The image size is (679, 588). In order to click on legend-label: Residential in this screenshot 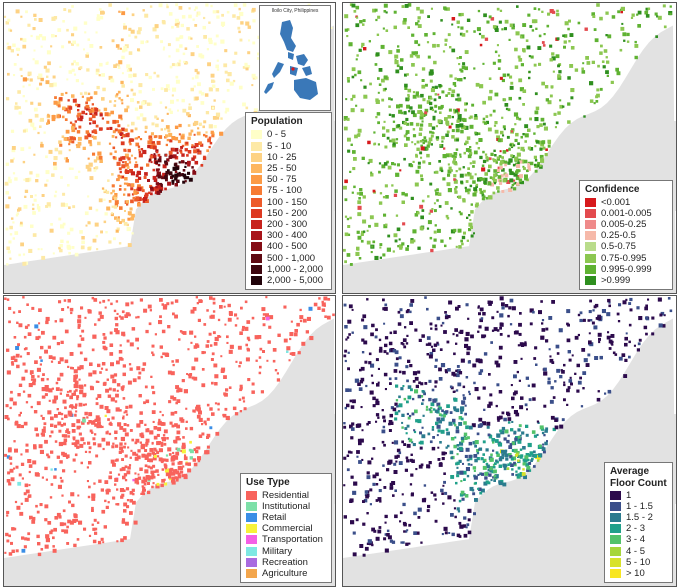, I will do `click(285, 495)`.